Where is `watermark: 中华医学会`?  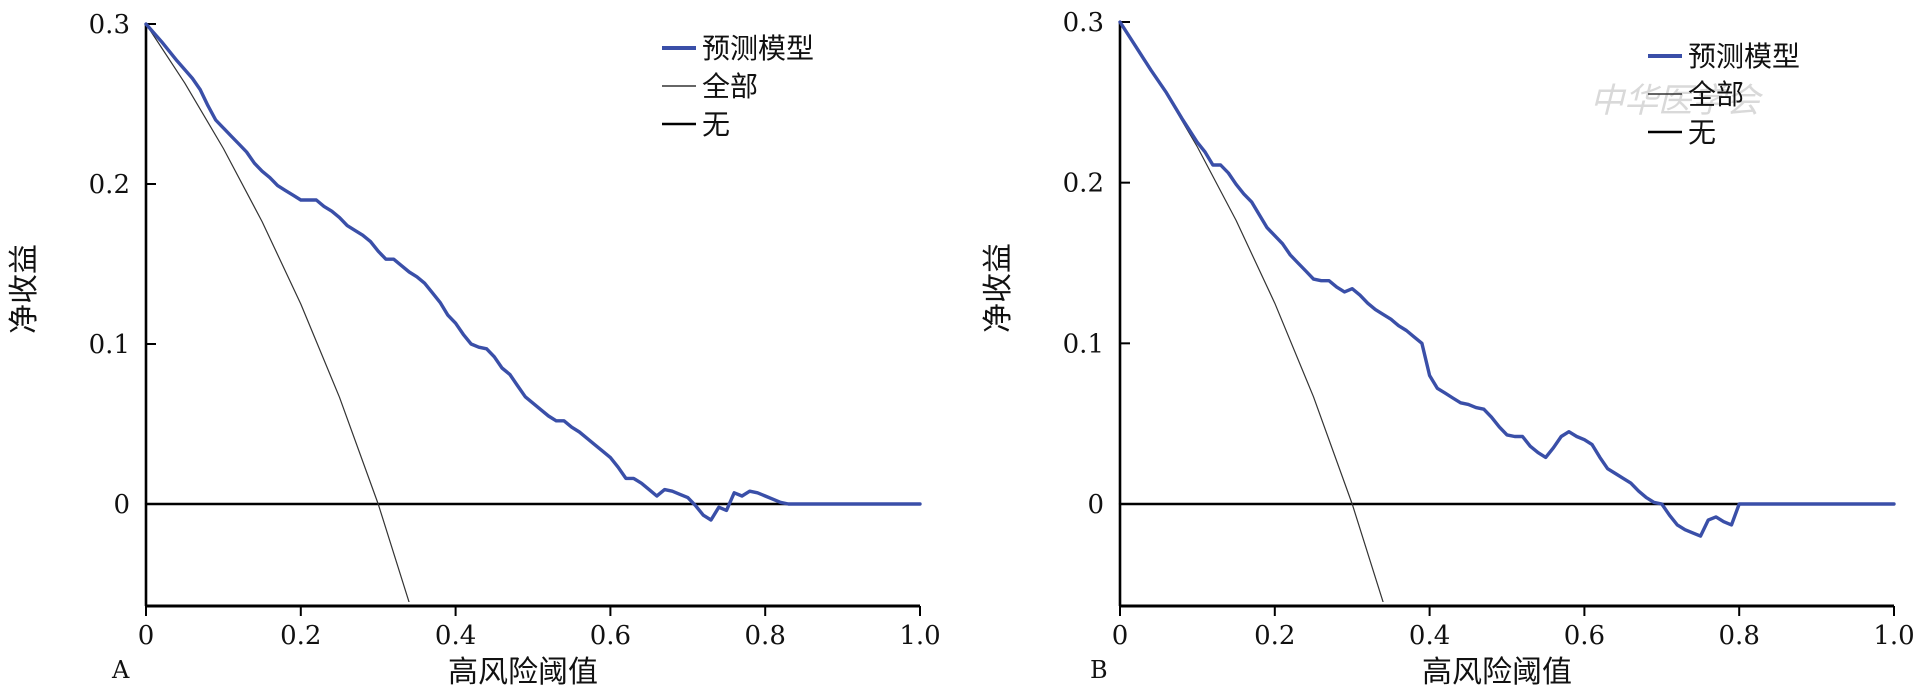 watermark: 中华医学会 is located at coordinates (1677, 101).